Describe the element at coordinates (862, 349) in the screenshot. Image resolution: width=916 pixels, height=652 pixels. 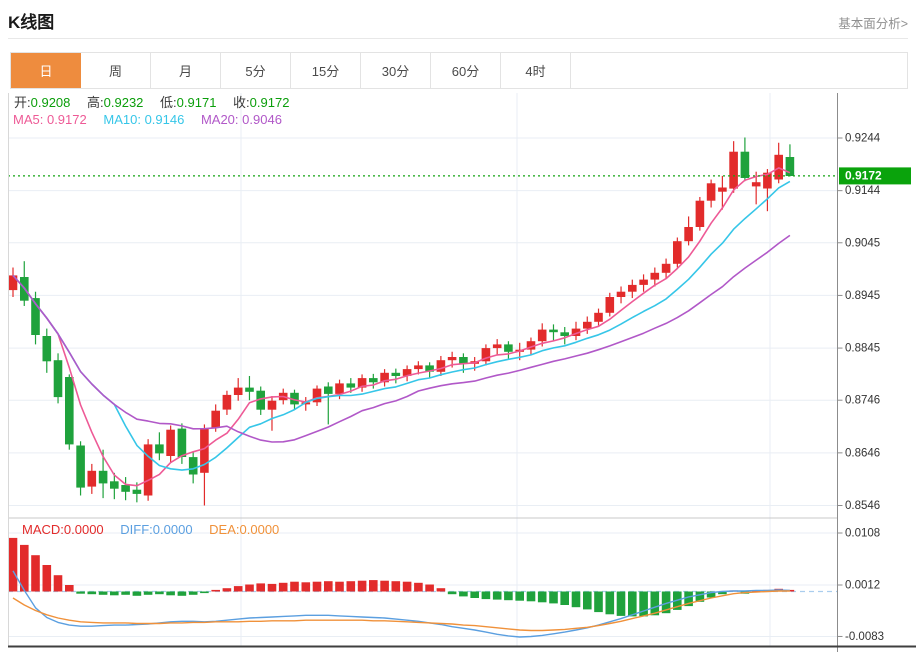
I see `svg-text: 0.8845` at that location.